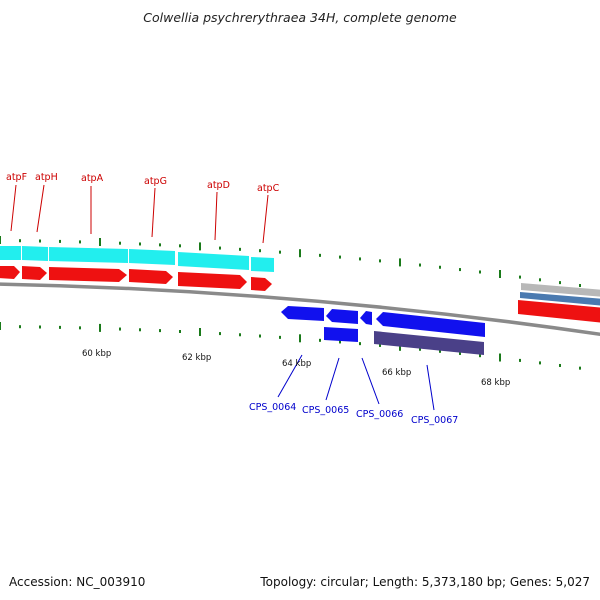  I want to click on forward-cds-track, so click(136, 278).